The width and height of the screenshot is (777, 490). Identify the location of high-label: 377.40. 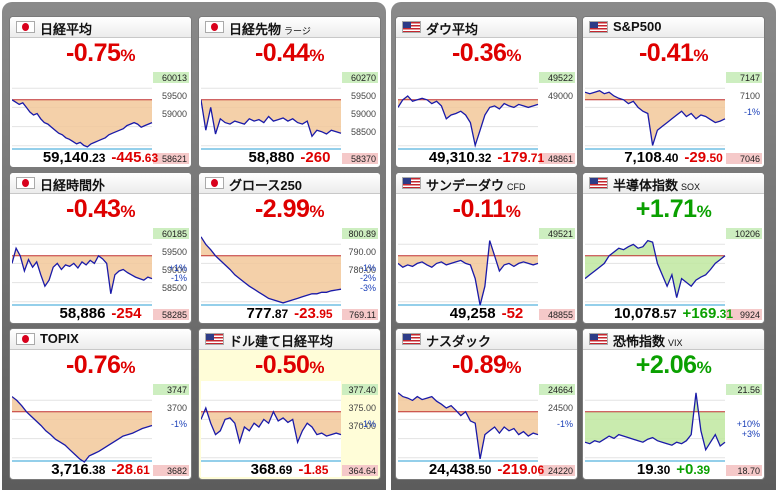
(362, 390).